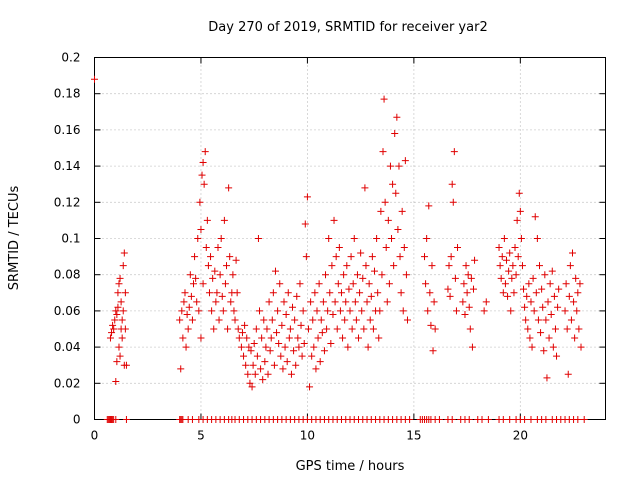 The image size is (640, 480). Describe the element at coordinates (413, 436) in the screenshot. I see `x-tick-label: 15` at that location.